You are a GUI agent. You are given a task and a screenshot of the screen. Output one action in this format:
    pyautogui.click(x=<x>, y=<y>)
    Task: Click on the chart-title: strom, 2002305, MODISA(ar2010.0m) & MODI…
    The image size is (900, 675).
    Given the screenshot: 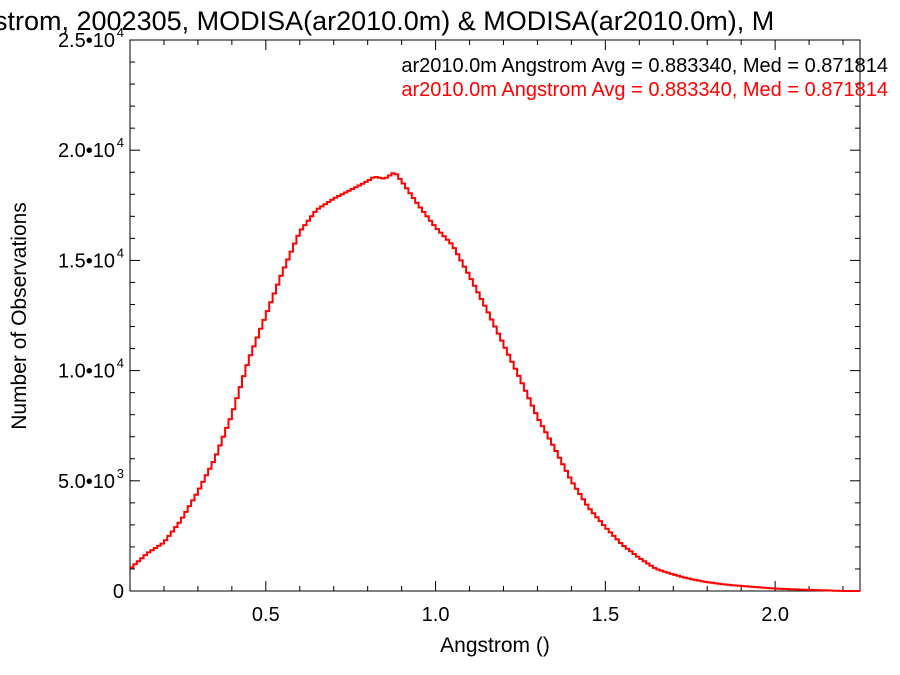 What is the action you would take?
    pyautogui.click(x=387, y=21)
    